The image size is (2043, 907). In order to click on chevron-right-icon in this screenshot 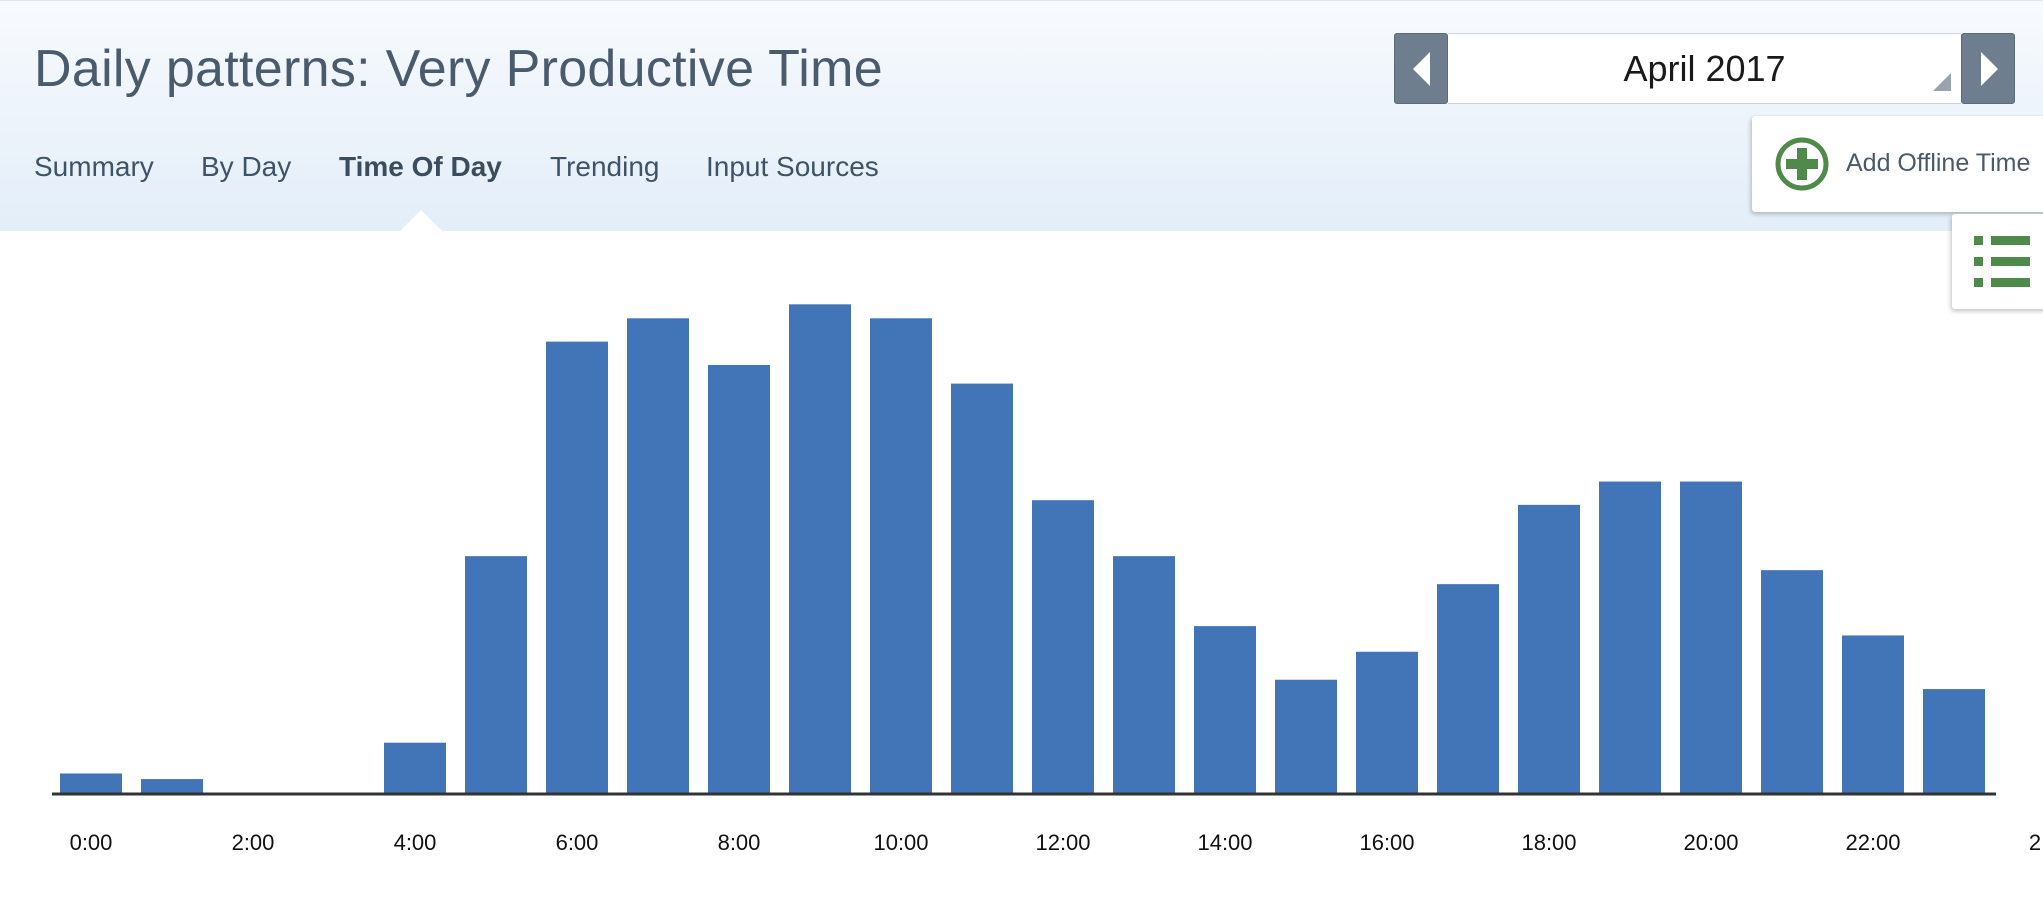, I will do `click(1989, 69)`.